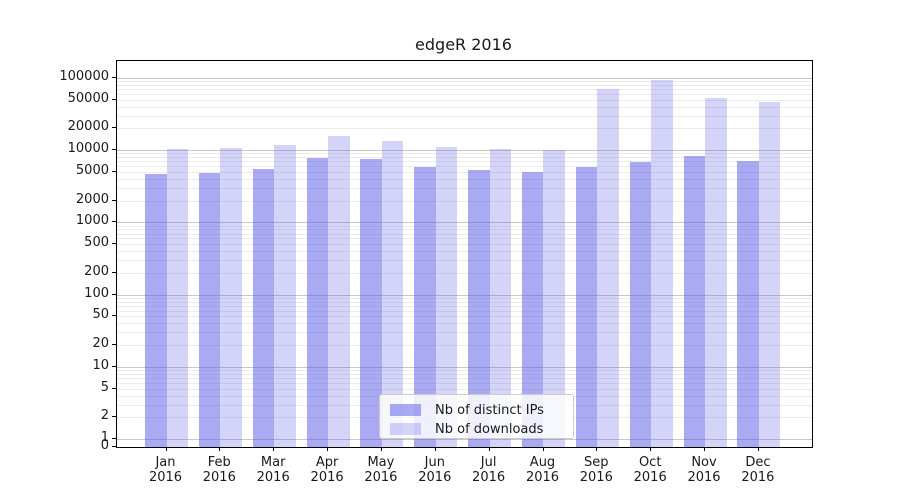 The height and width of the screenshot is (500, 900). Describe the element at coordinates (748, 304) in the screenshot. I see `bar-distinct-ips-dec` at that location.